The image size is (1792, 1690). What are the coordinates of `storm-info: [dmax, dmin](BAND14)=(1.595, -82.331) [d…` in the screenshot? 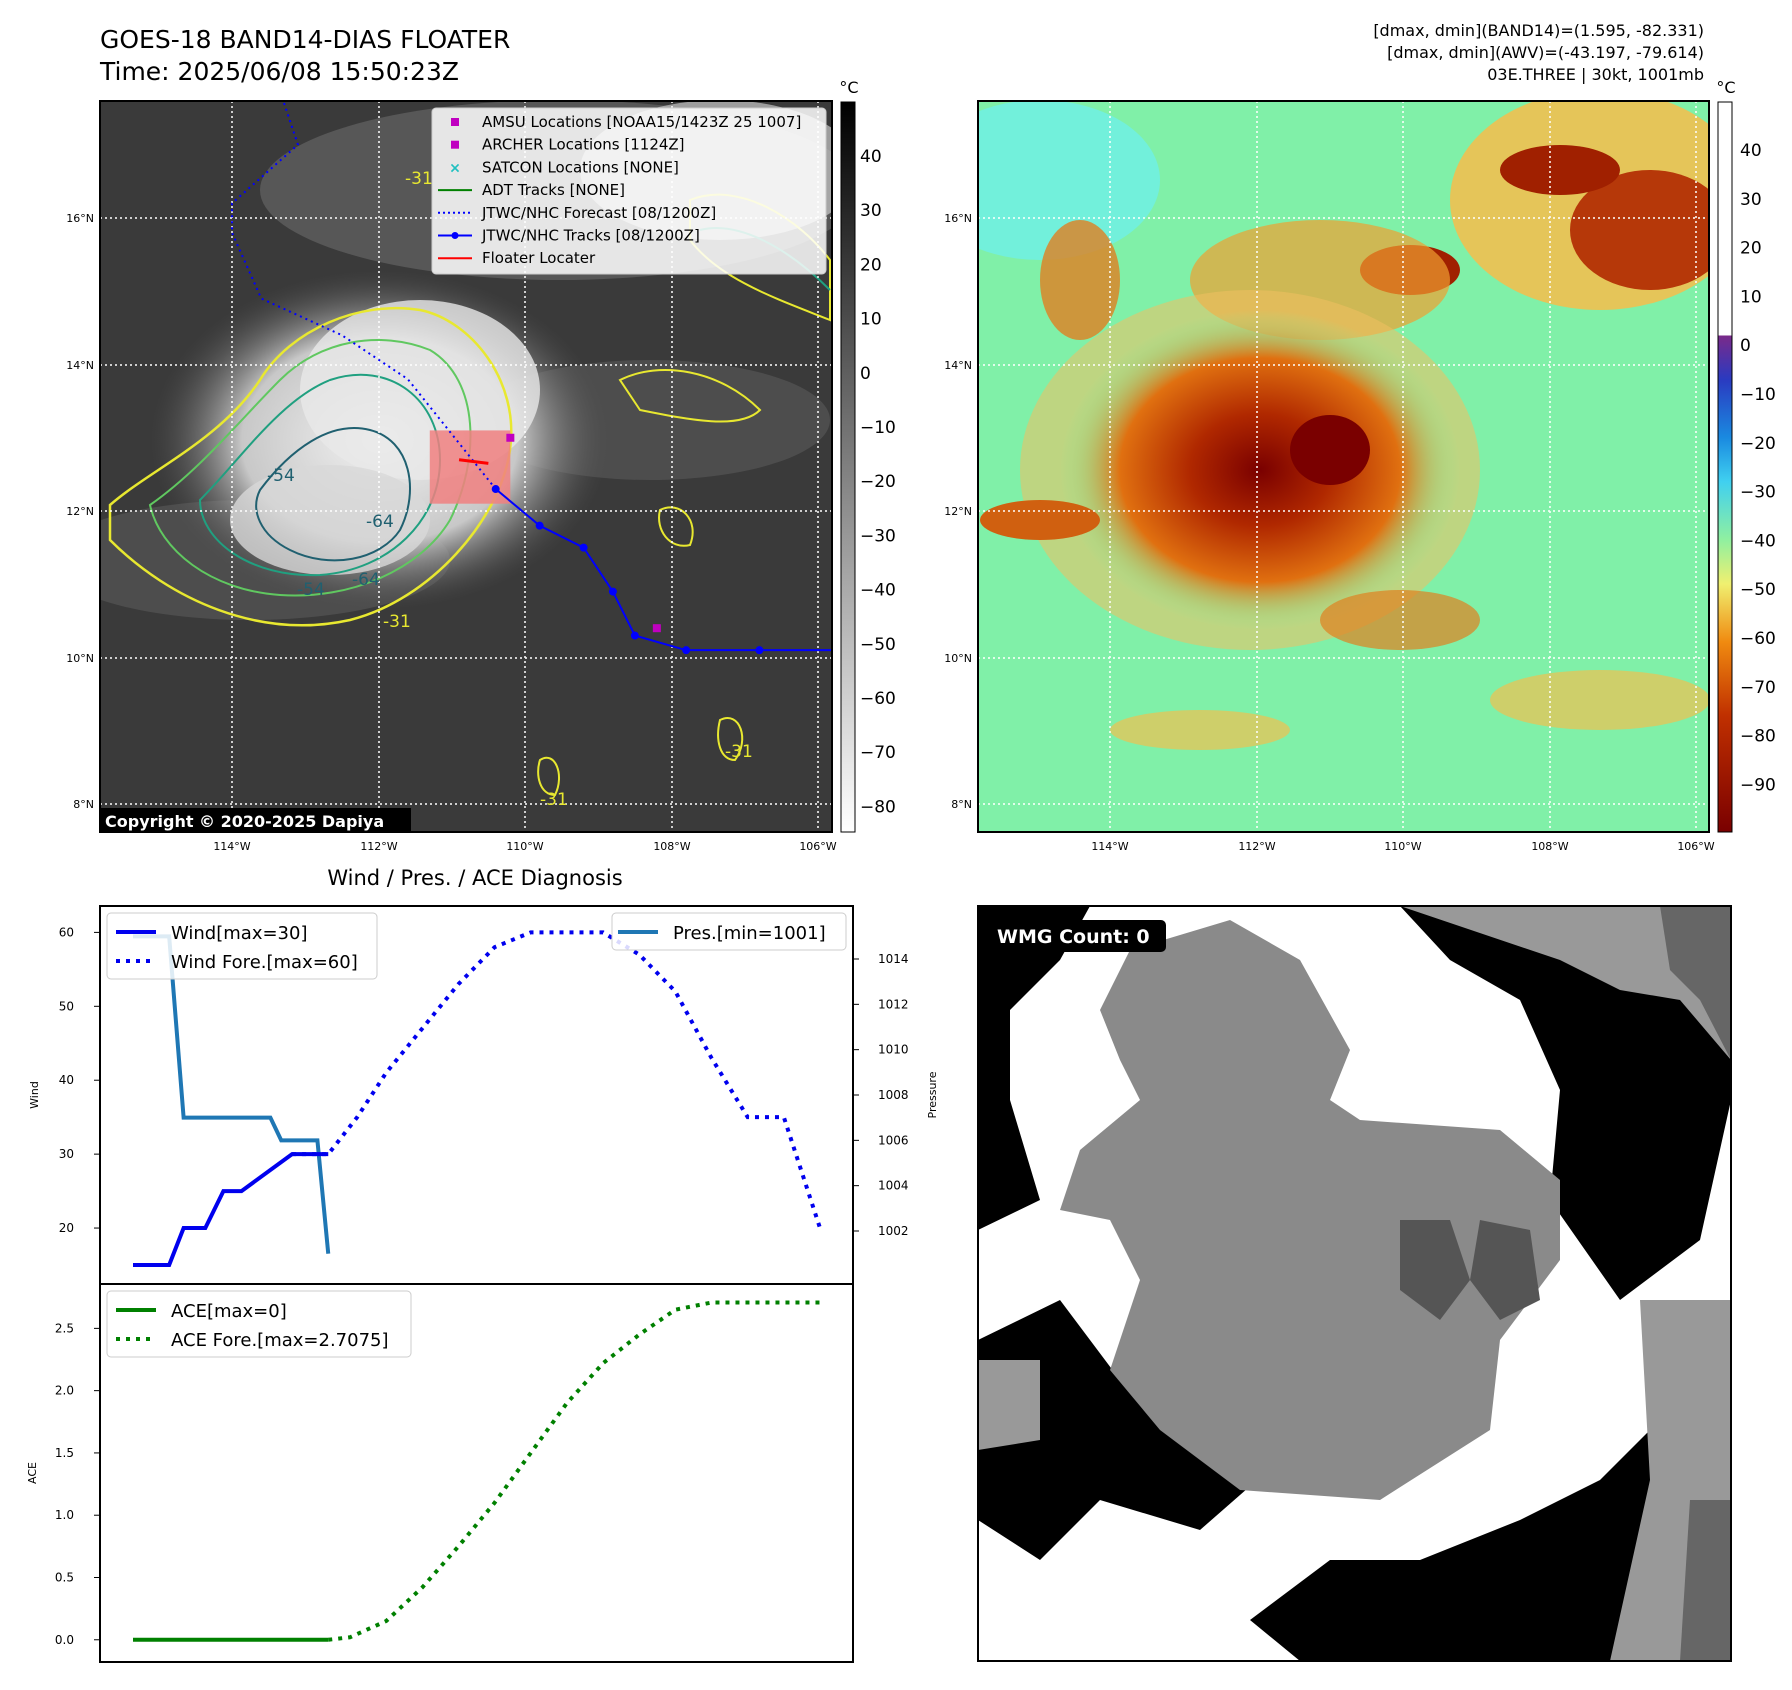 It's located at (1538, 52).